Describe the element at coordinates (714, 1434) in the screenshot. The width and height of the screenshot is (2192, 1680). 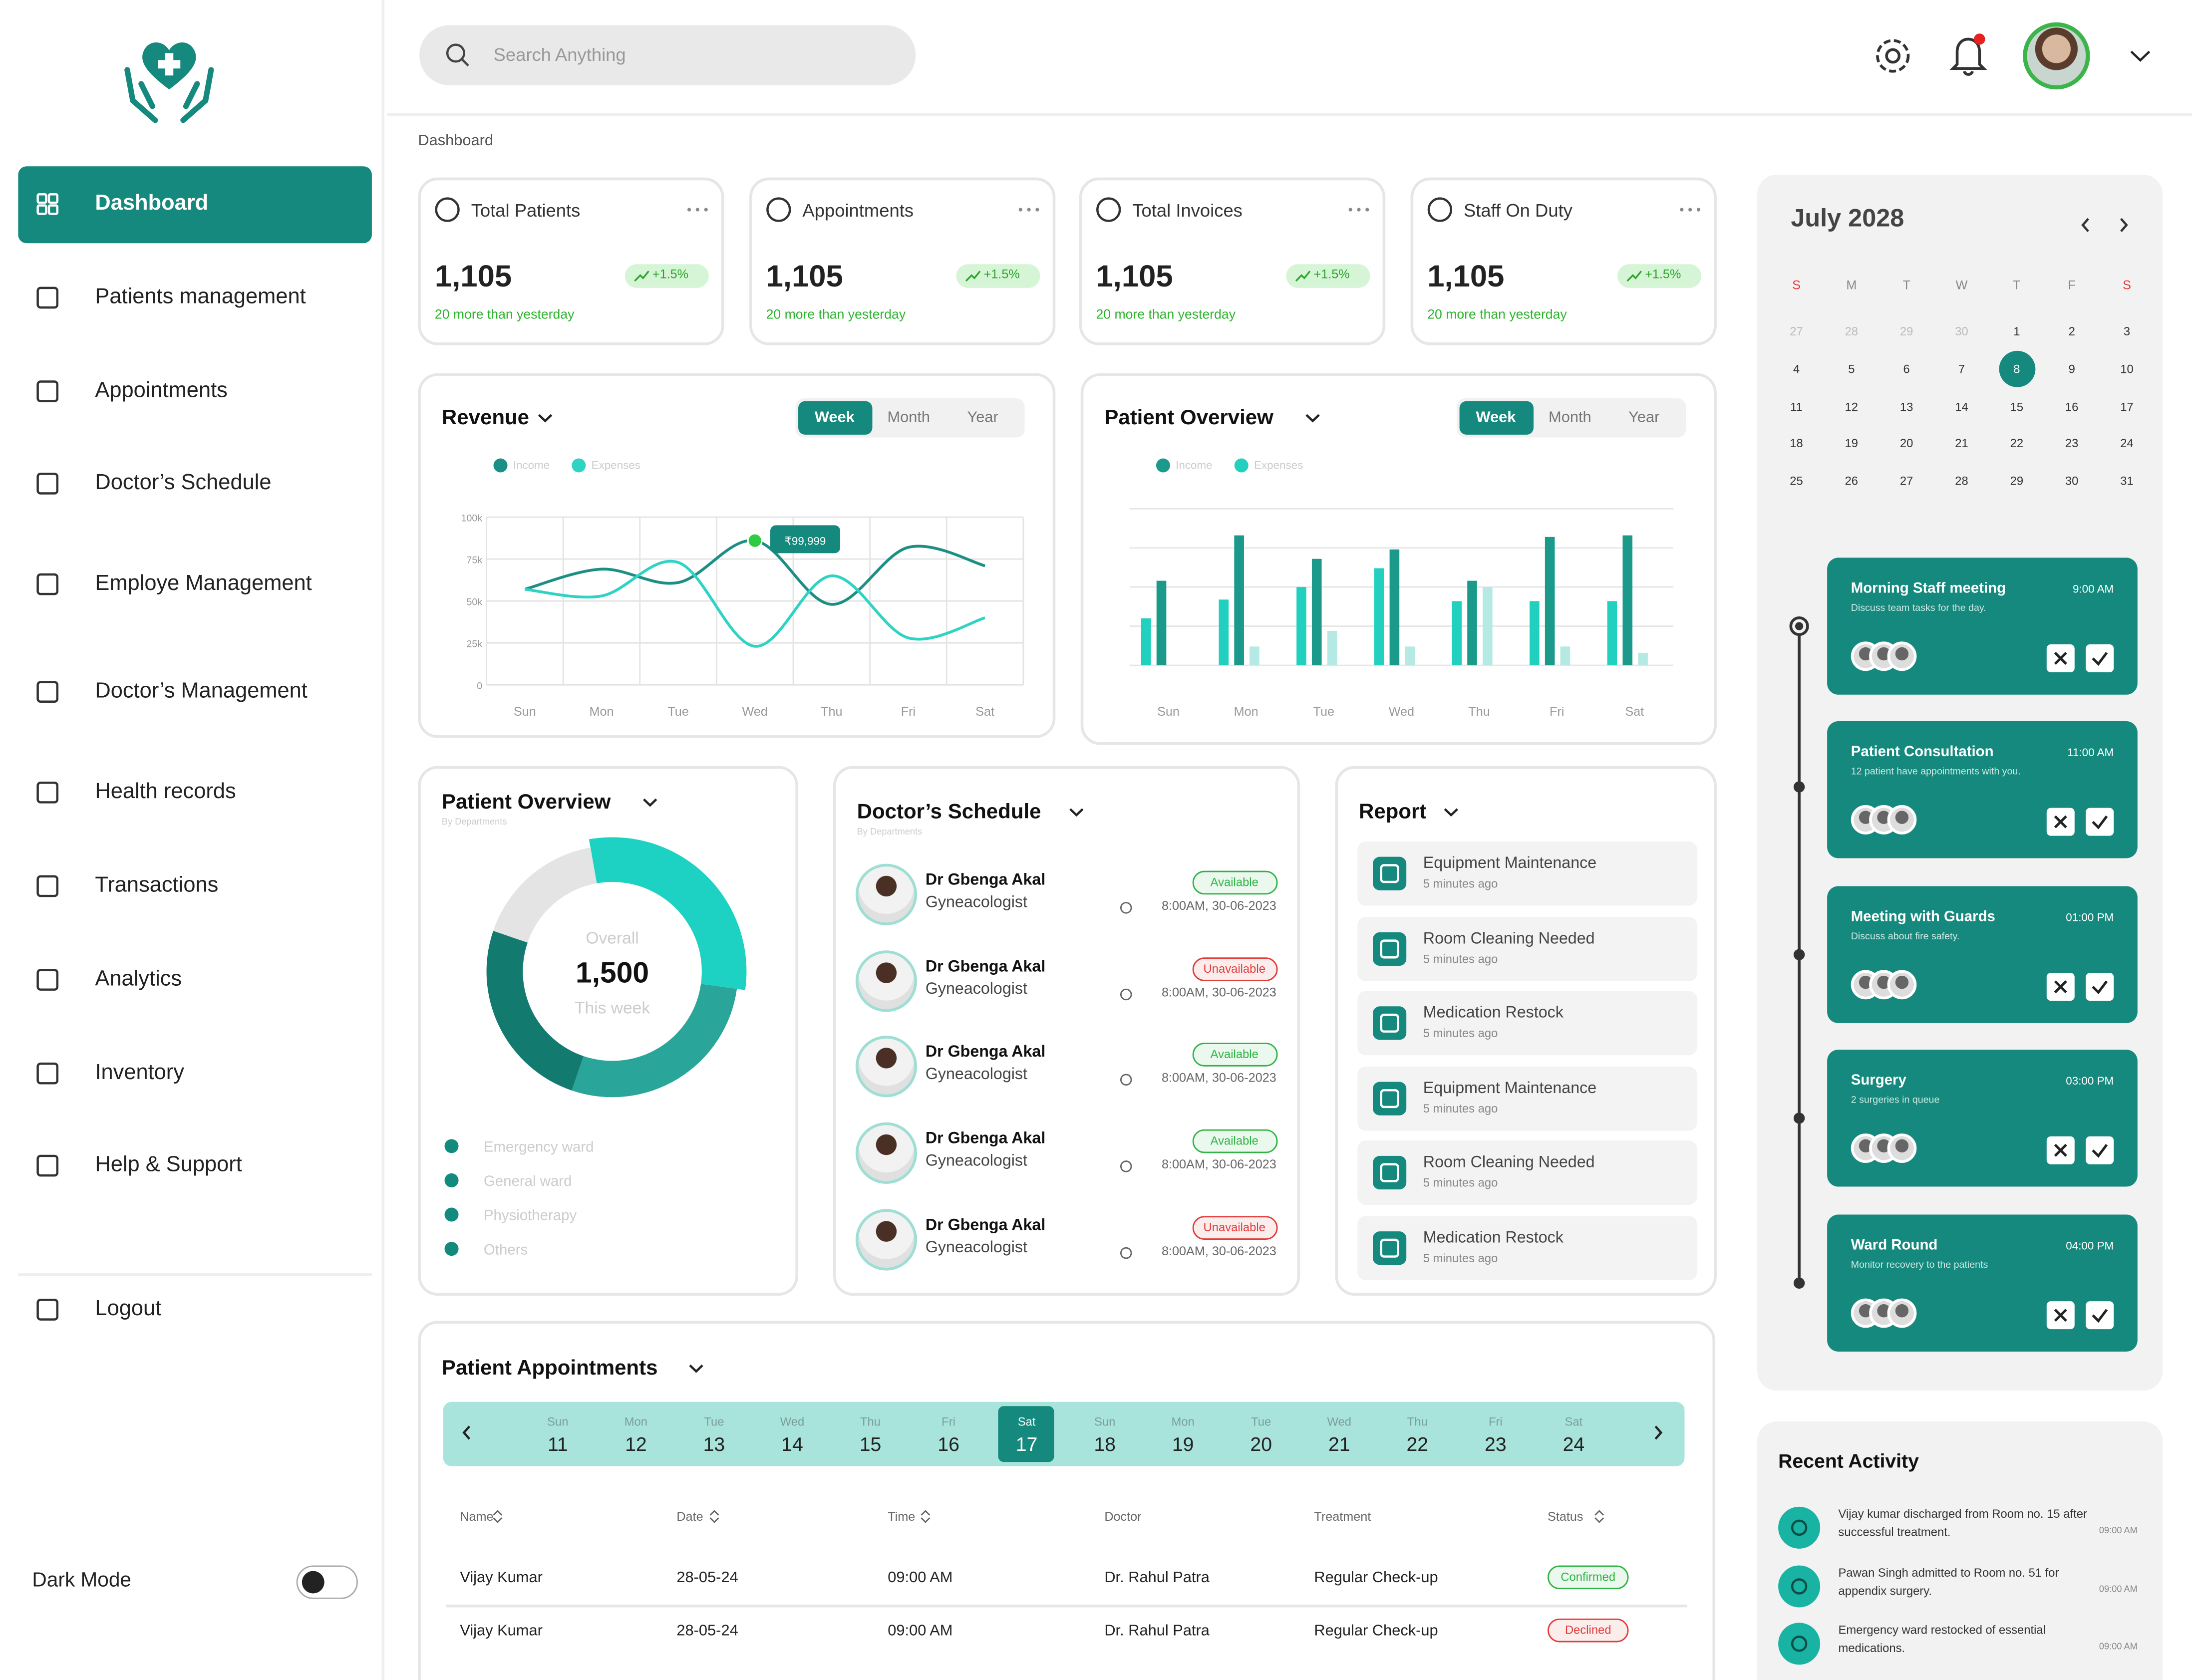
I see `date-cell: Tue 13` at that location.